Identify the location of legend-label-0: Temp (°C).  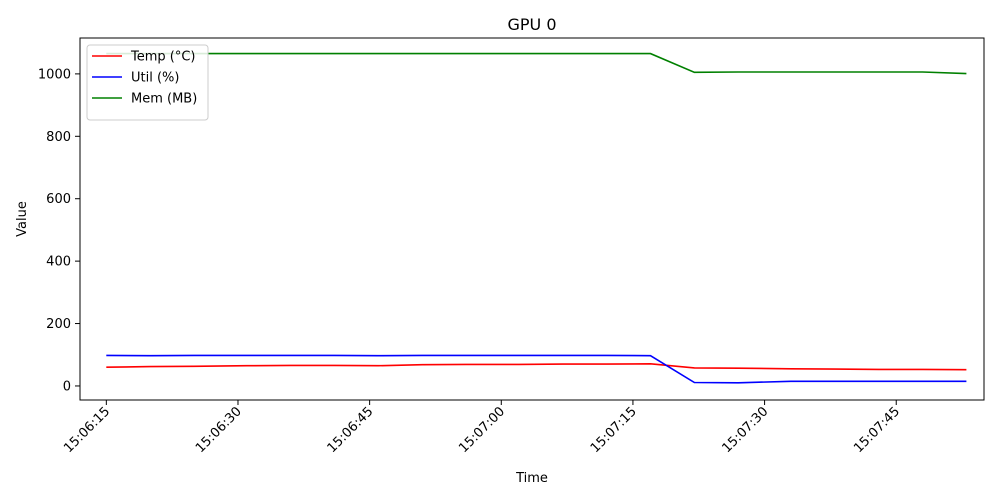
(163, 57).